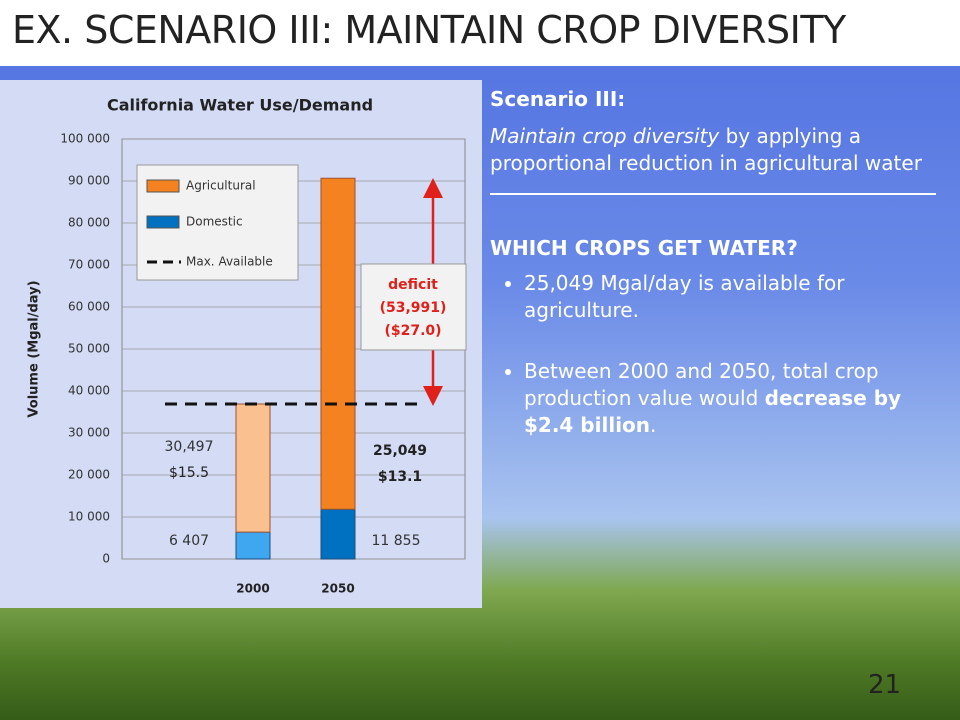  Describe the element at coordinates (885, 685) in the screenshot. I see `page-number: 21` at that location.